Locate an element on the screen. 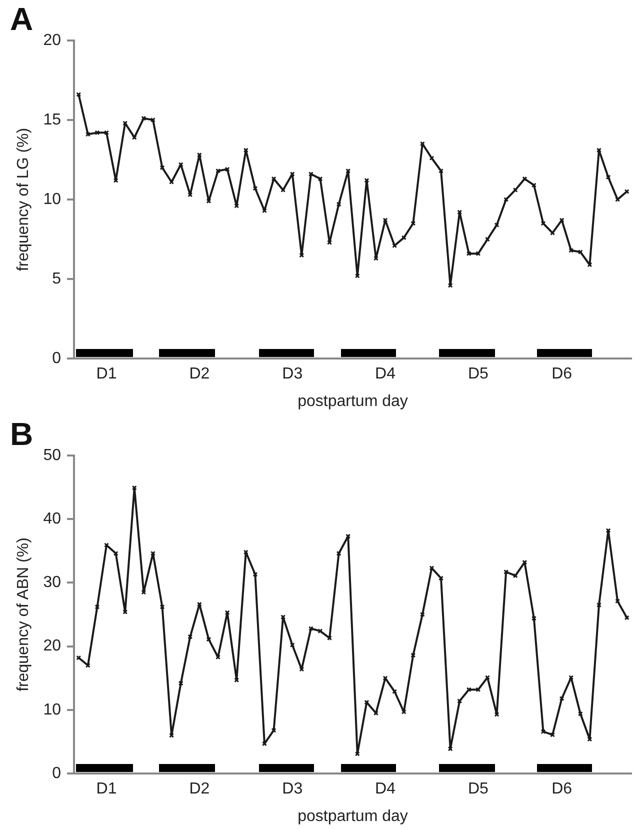 The width and height of the screenshot is (637, 830). y-tick-label: 50 is located at coordinates (52, 455).